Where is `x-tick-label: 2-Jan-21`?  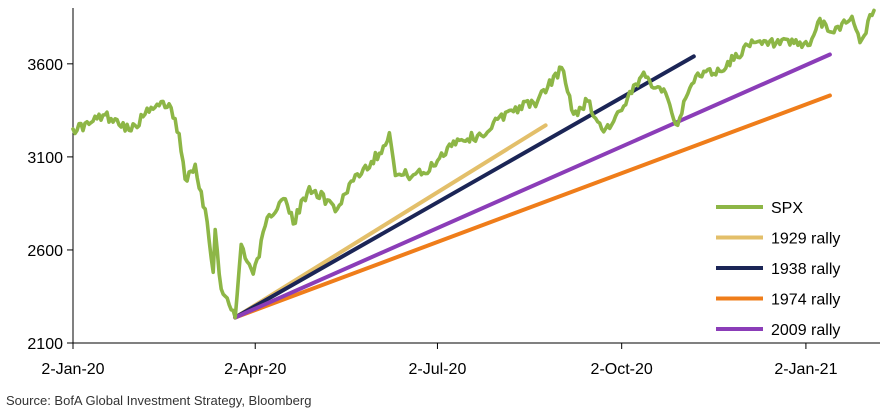 x-tick-label: 2-Jan-21 is located at coordinates (805, 369).